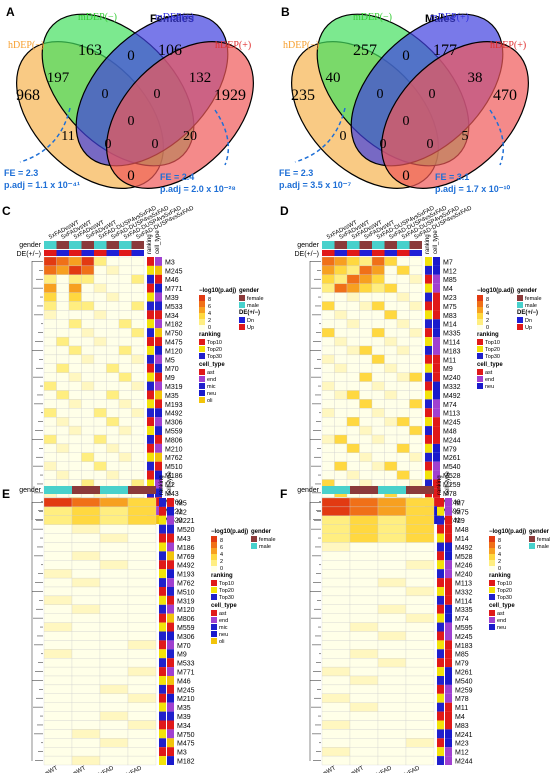 The image size is (550, 773). I want to click on venn-count: 163, so click(90, 50).